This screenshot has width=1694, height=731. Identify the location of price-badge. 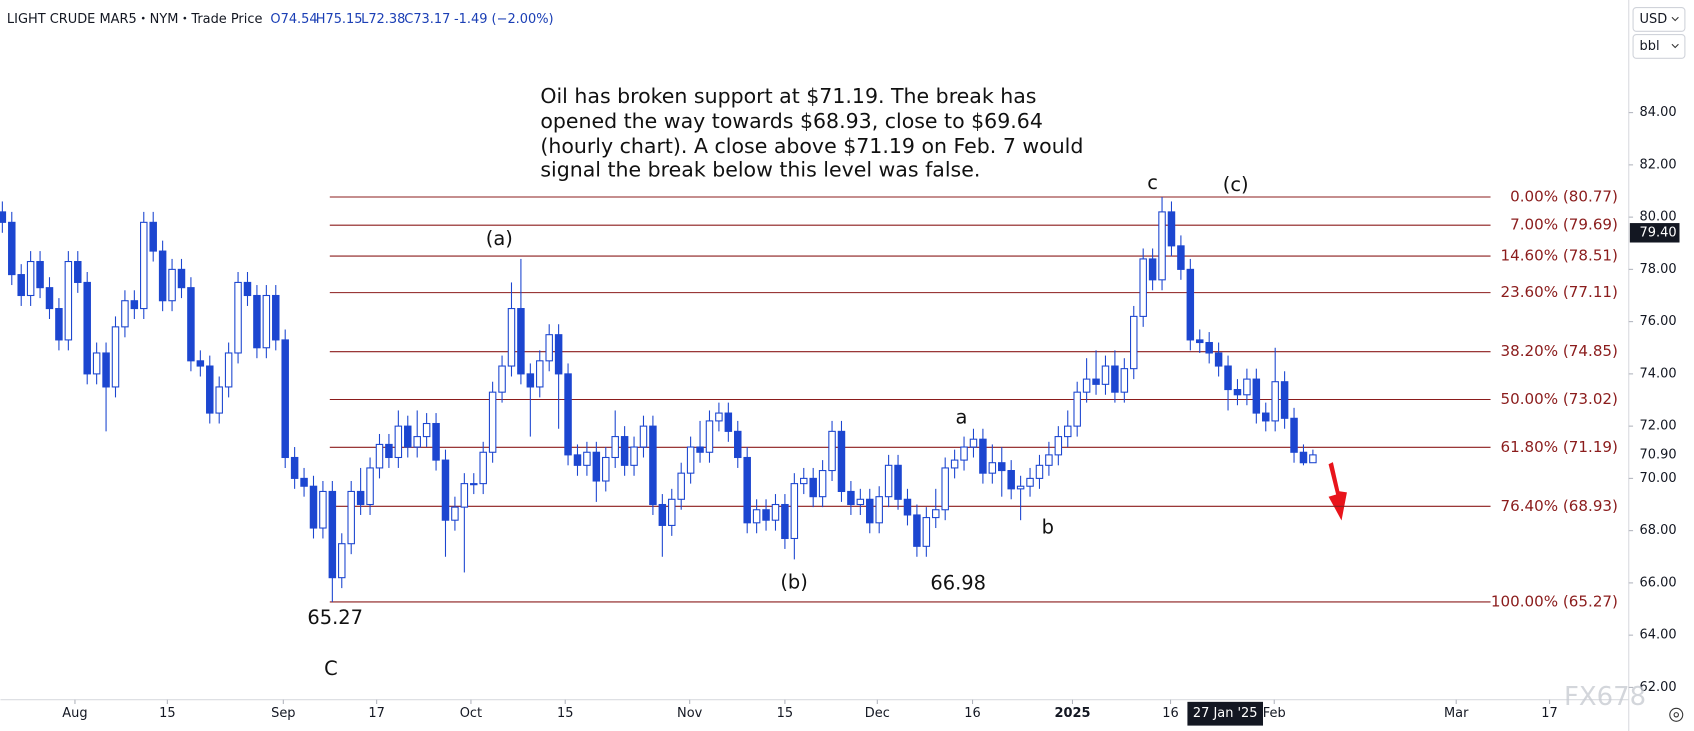
(1654, 233).